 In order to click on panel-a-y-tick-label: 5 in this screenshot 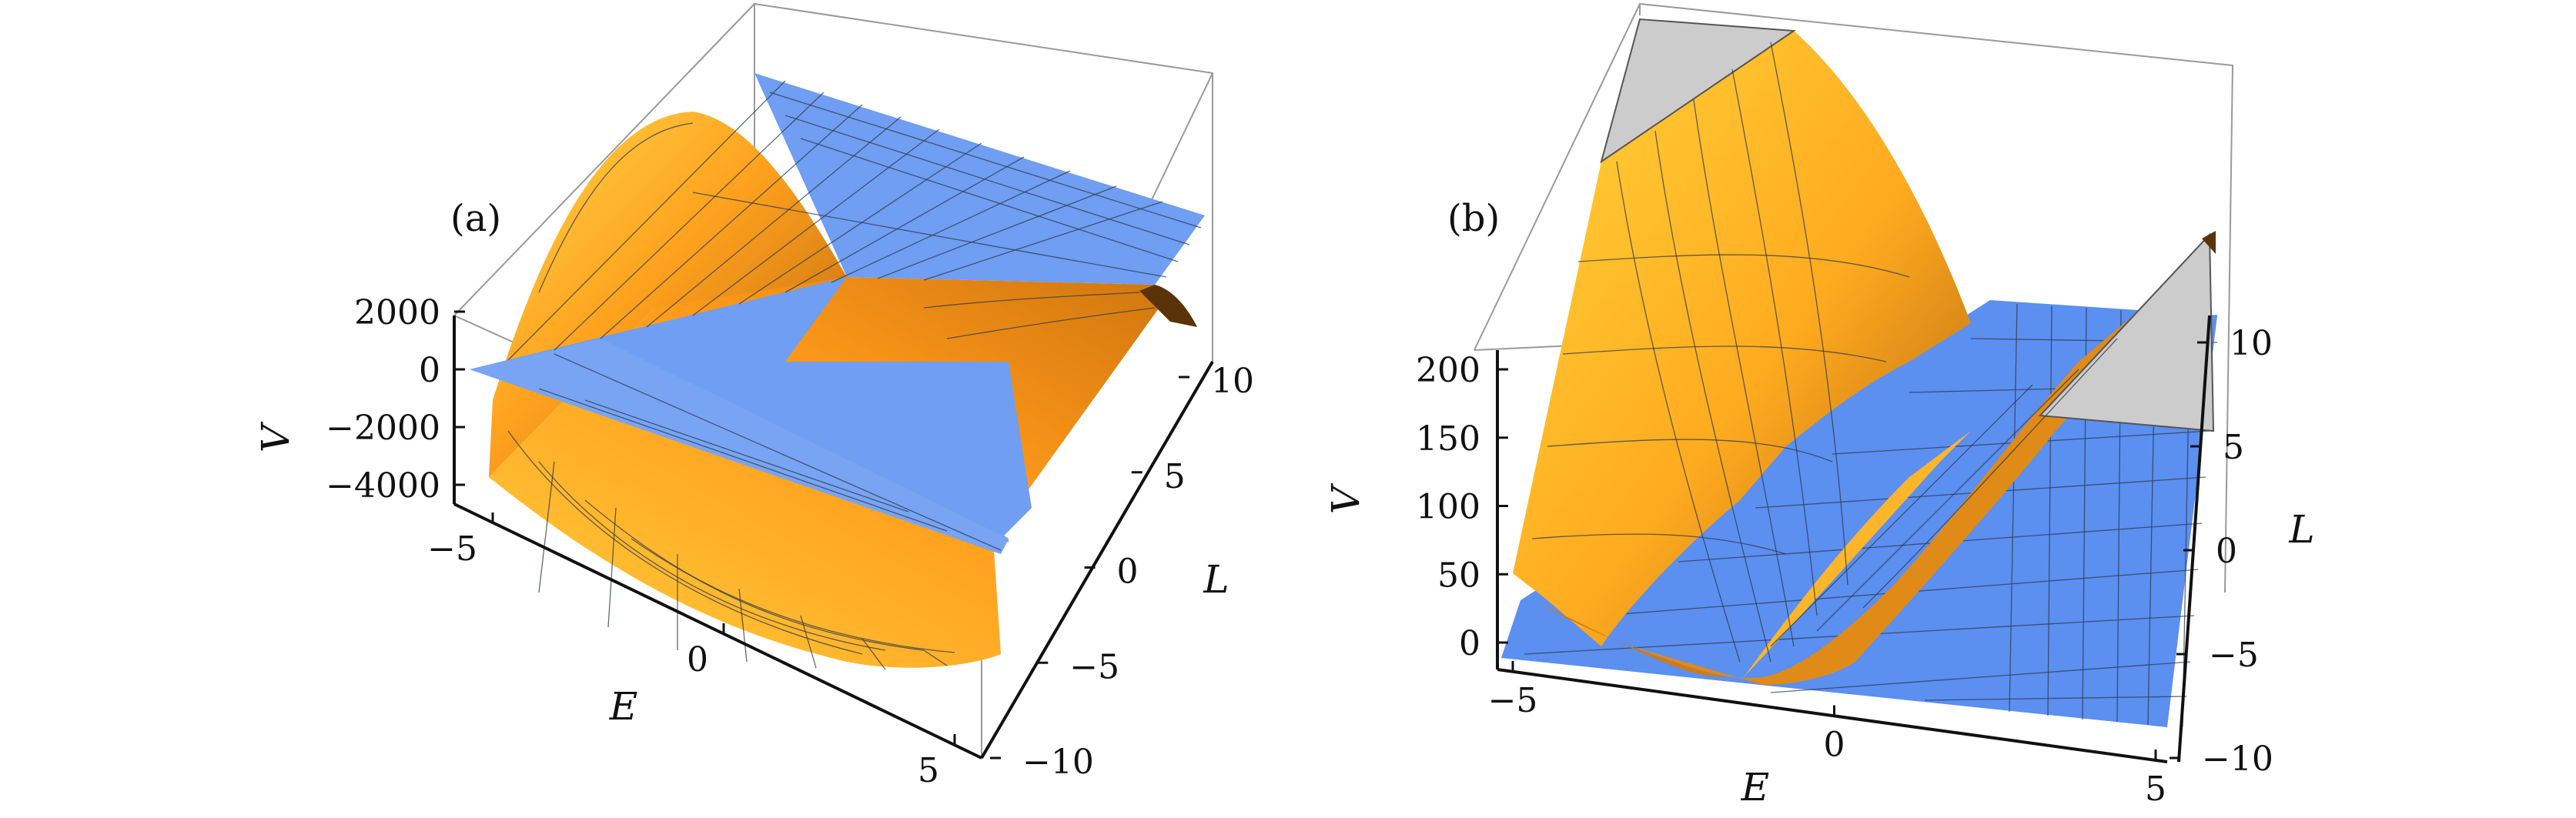, I will do `click(1175, 477)`.